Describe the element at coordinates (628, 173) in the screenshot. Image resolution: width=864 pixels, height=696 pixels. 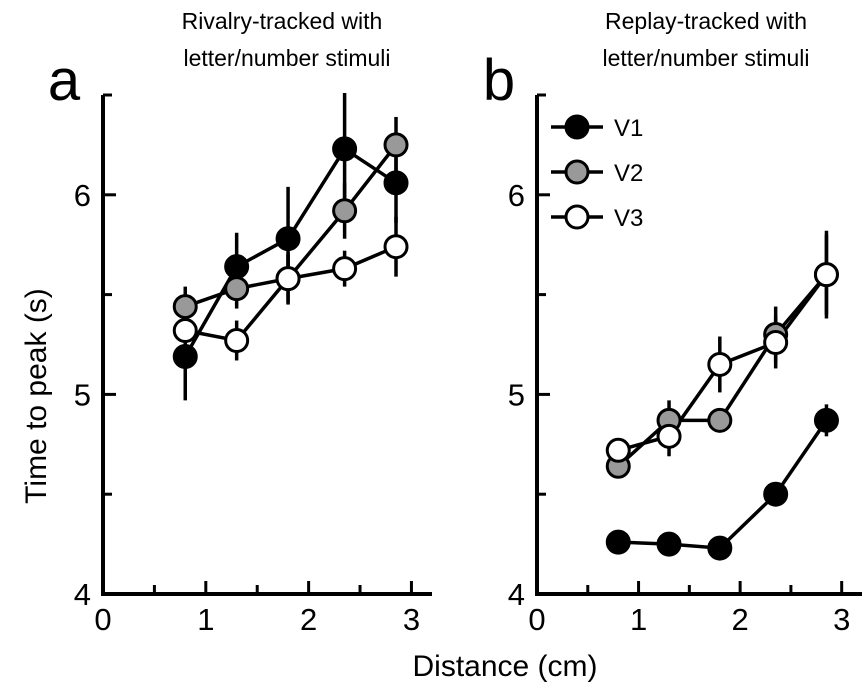
I see `legend-label-v2: V2` at that location.